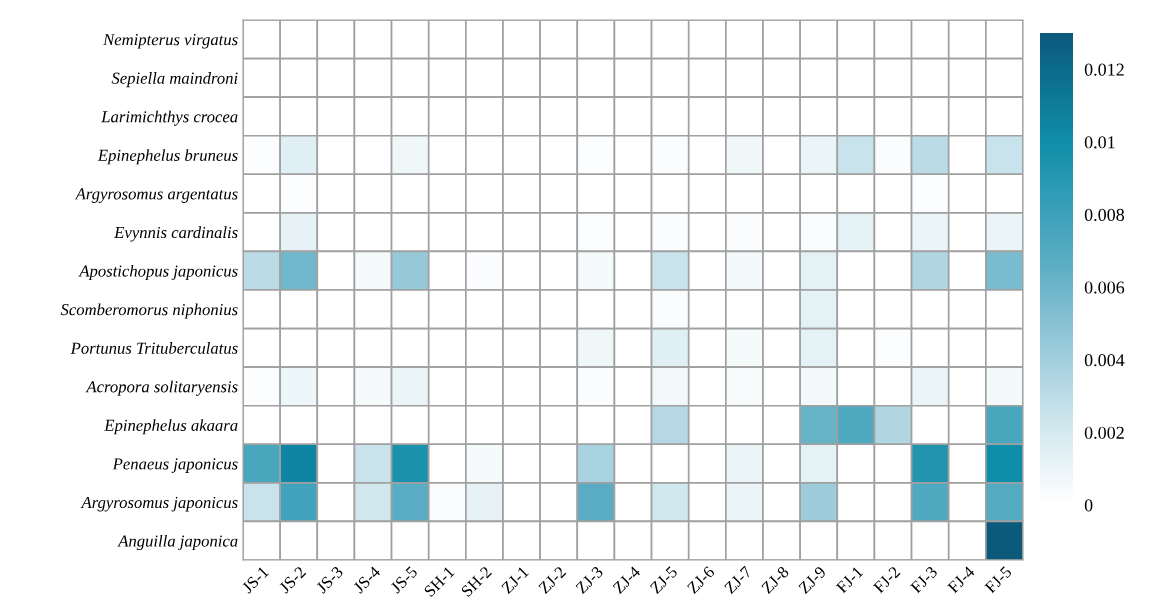  Describe the element at coordinates (1104, 287) in the screenshot. I see `color-bar-label: 0.006` at that location.